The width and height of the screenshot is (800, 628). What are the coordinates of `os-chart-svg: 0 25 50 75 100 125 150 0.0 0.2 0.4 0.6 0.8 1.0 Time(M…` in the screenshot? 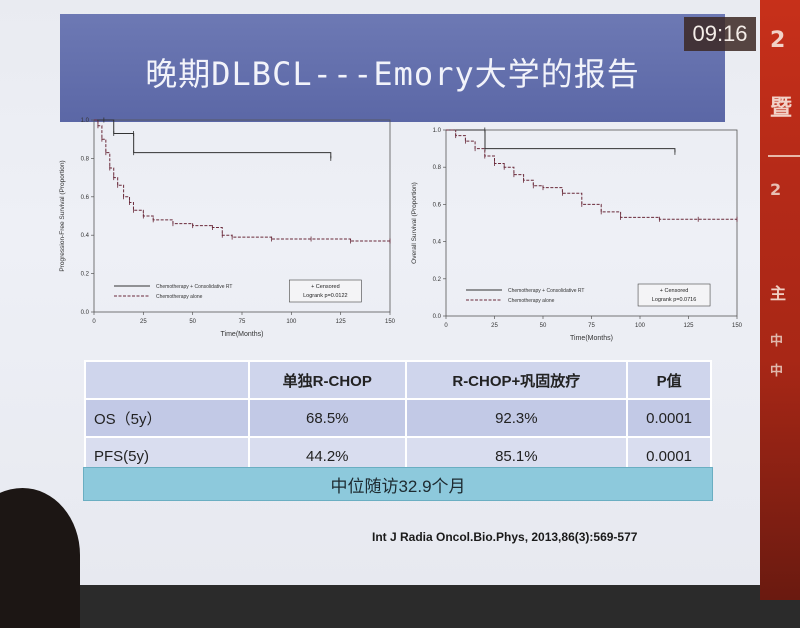 It's located at (577, 234).